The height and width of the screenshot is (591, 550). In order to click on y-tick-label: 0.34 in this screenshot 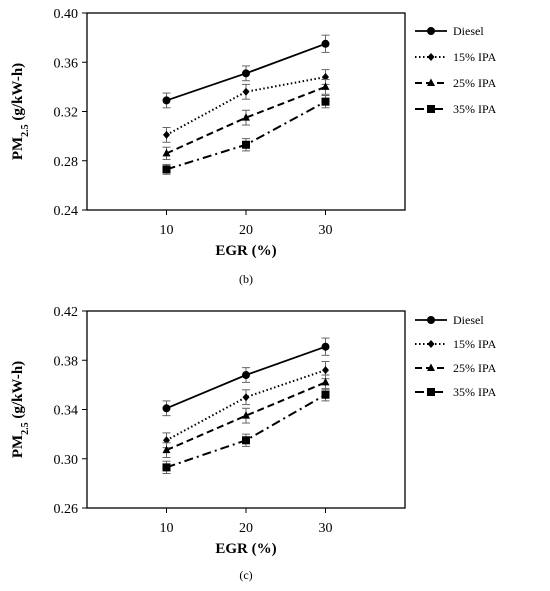, I will do `click(66, 411)`.